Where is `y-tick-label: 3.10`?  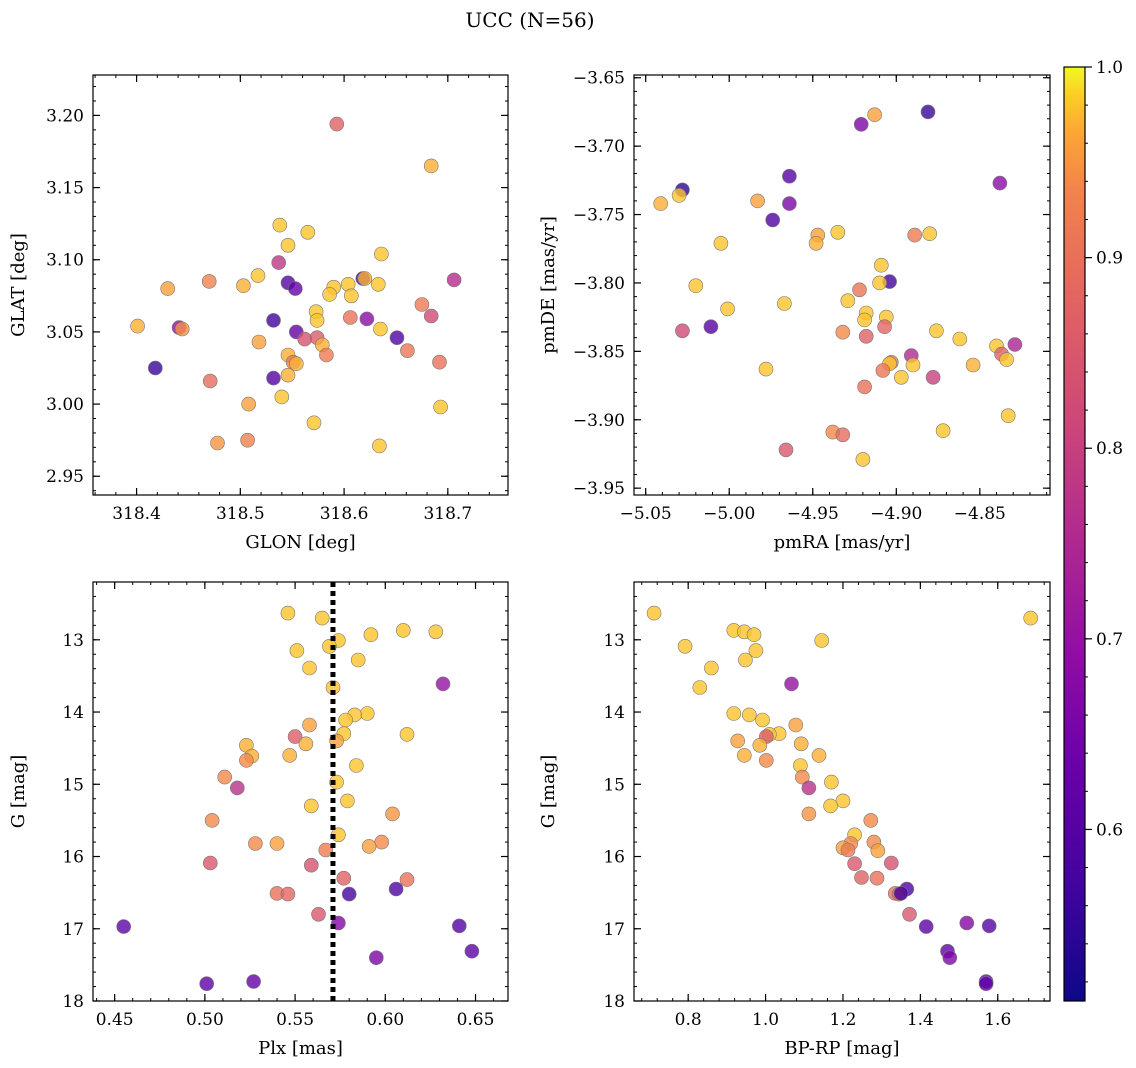
y-tick-label: 3.10 is located at coordinates (65, 261).